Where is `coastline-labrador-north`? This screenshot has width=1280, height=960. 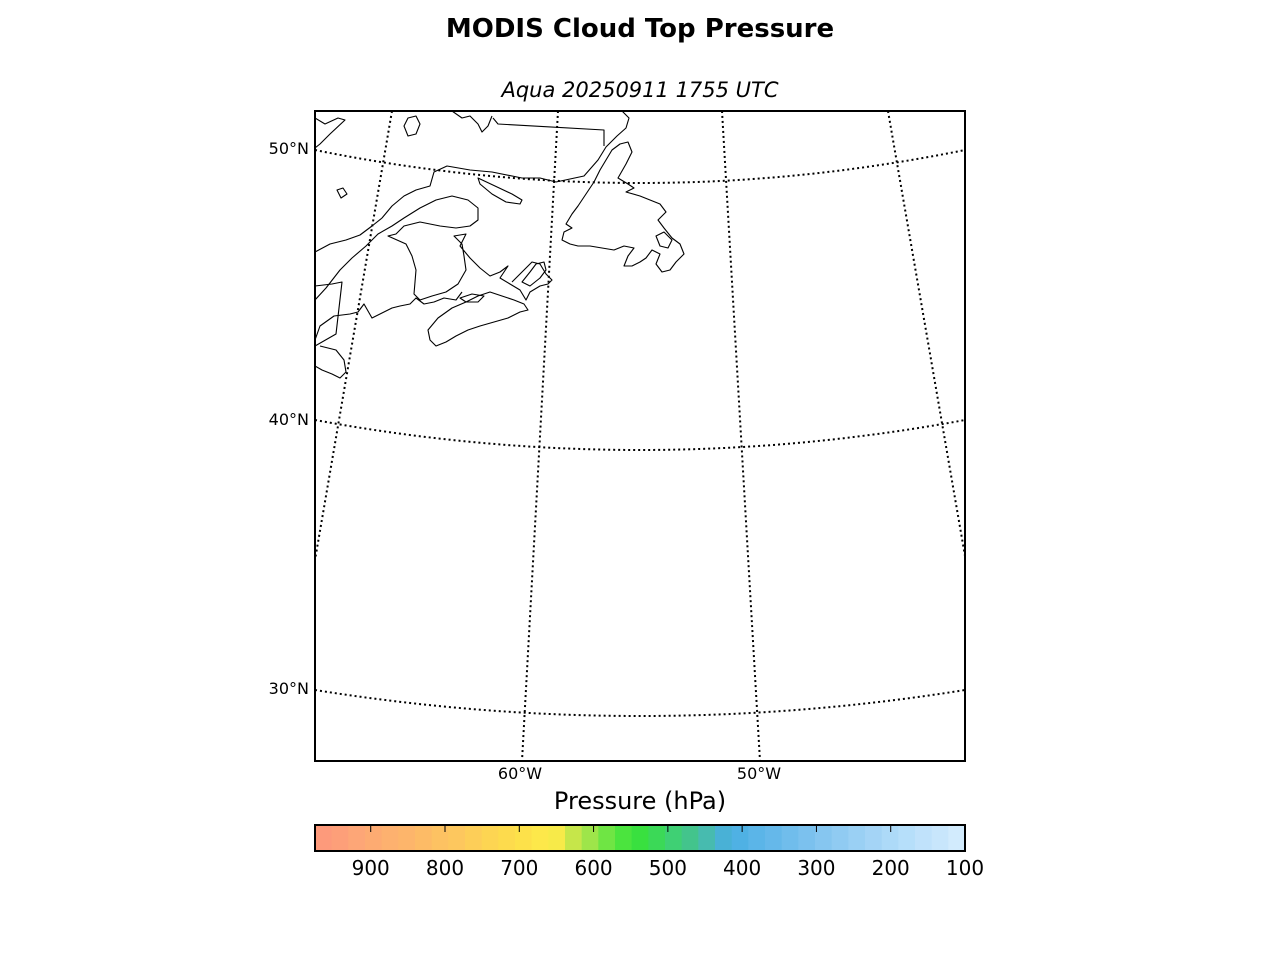
coastline-labrador-north is located at coordinates (472, 122).